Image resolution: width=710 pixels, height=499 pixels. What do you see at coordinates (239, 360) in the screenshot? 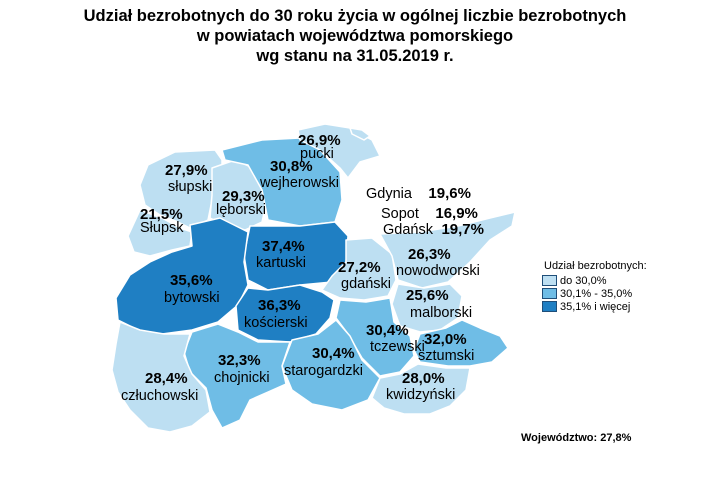
I see `value-chojnicki: 32,3%` at bounding box center [239, 360].